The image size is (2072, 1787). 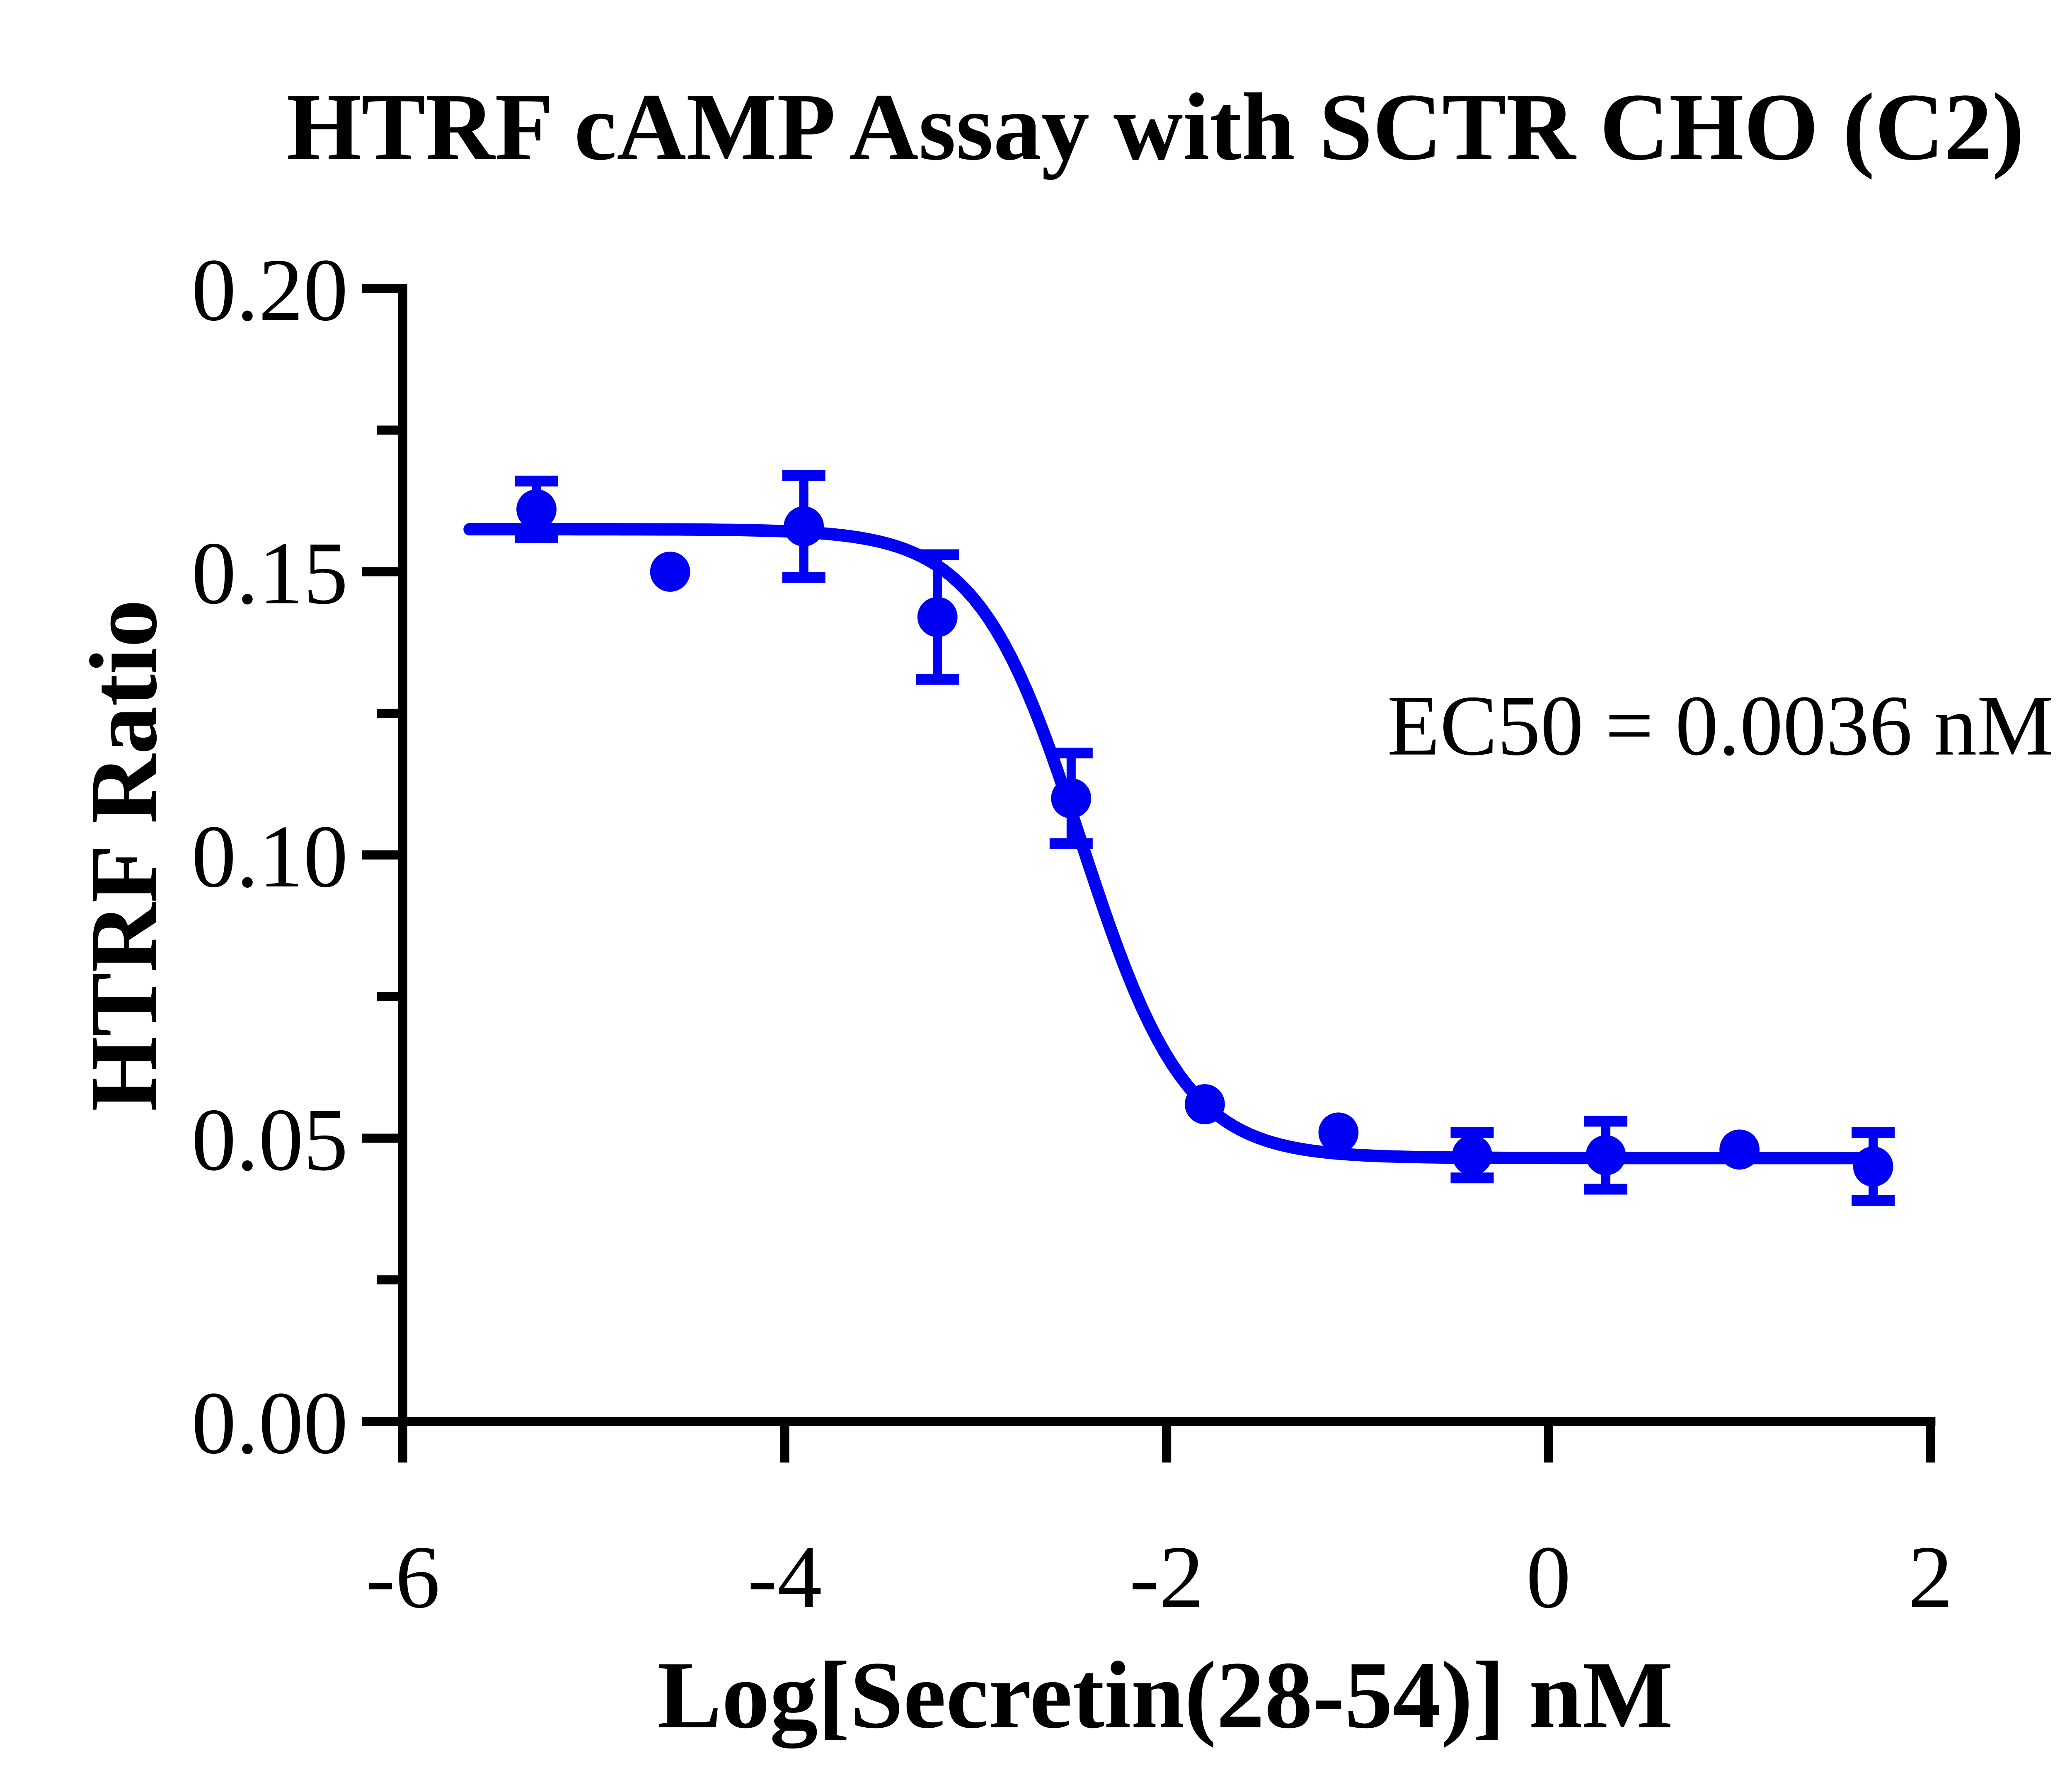 What do you see at coordinates (785, 1577) in the screenshot?
I see `x-tick-label: -4` at bounding box center [785, 1577].